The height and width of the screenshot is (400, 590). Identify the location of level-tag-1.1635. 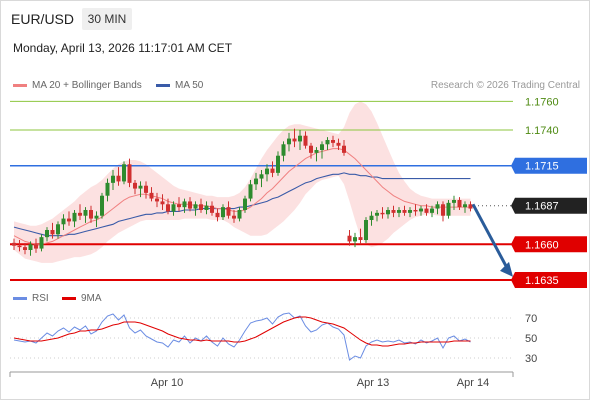
(549, 280).